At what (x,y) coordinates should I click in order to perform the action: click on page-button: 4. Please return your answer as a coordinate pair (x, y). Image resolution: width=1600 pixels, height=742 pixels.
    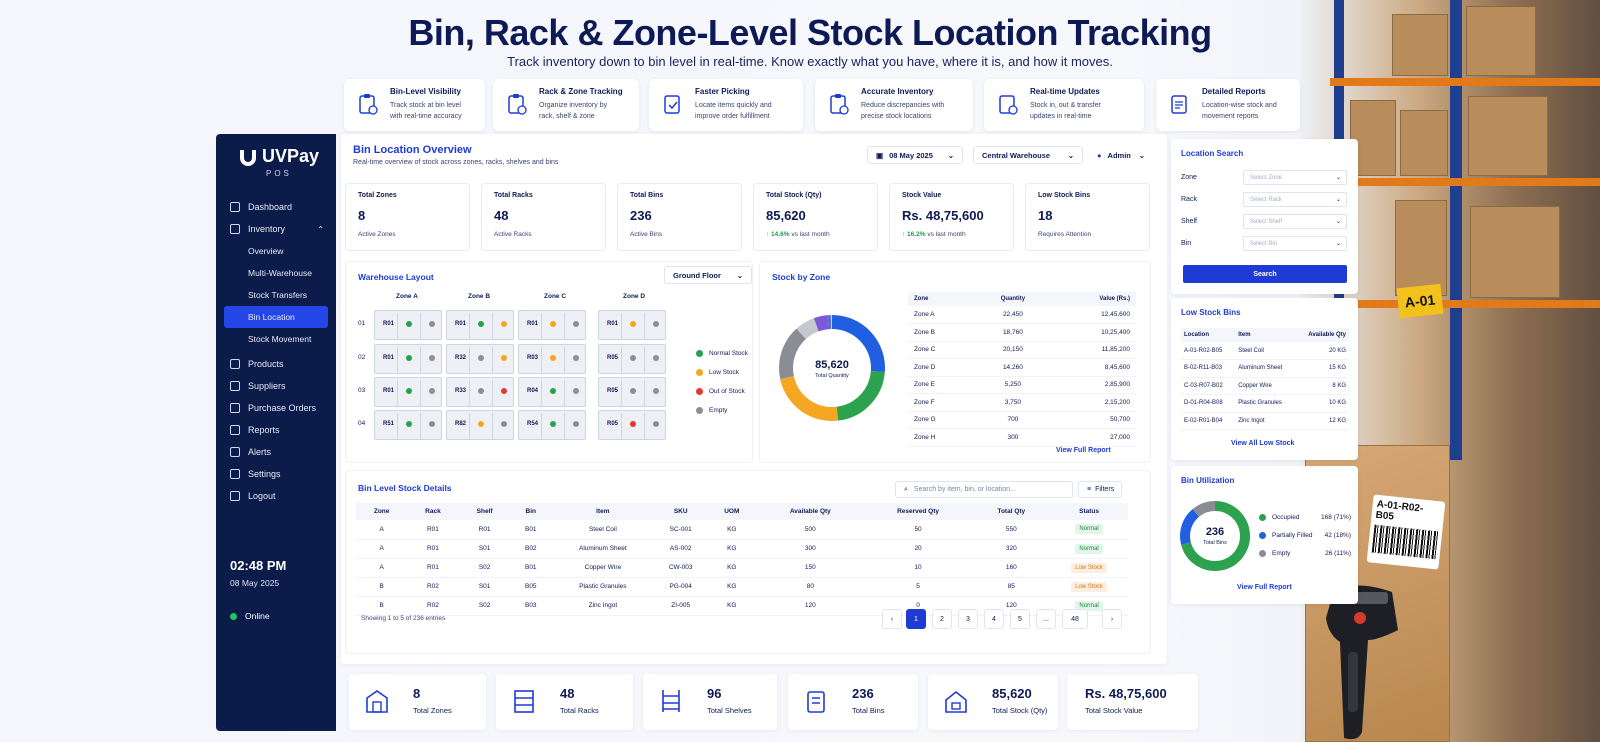
    Looking at the image, I should click on (994, 619).